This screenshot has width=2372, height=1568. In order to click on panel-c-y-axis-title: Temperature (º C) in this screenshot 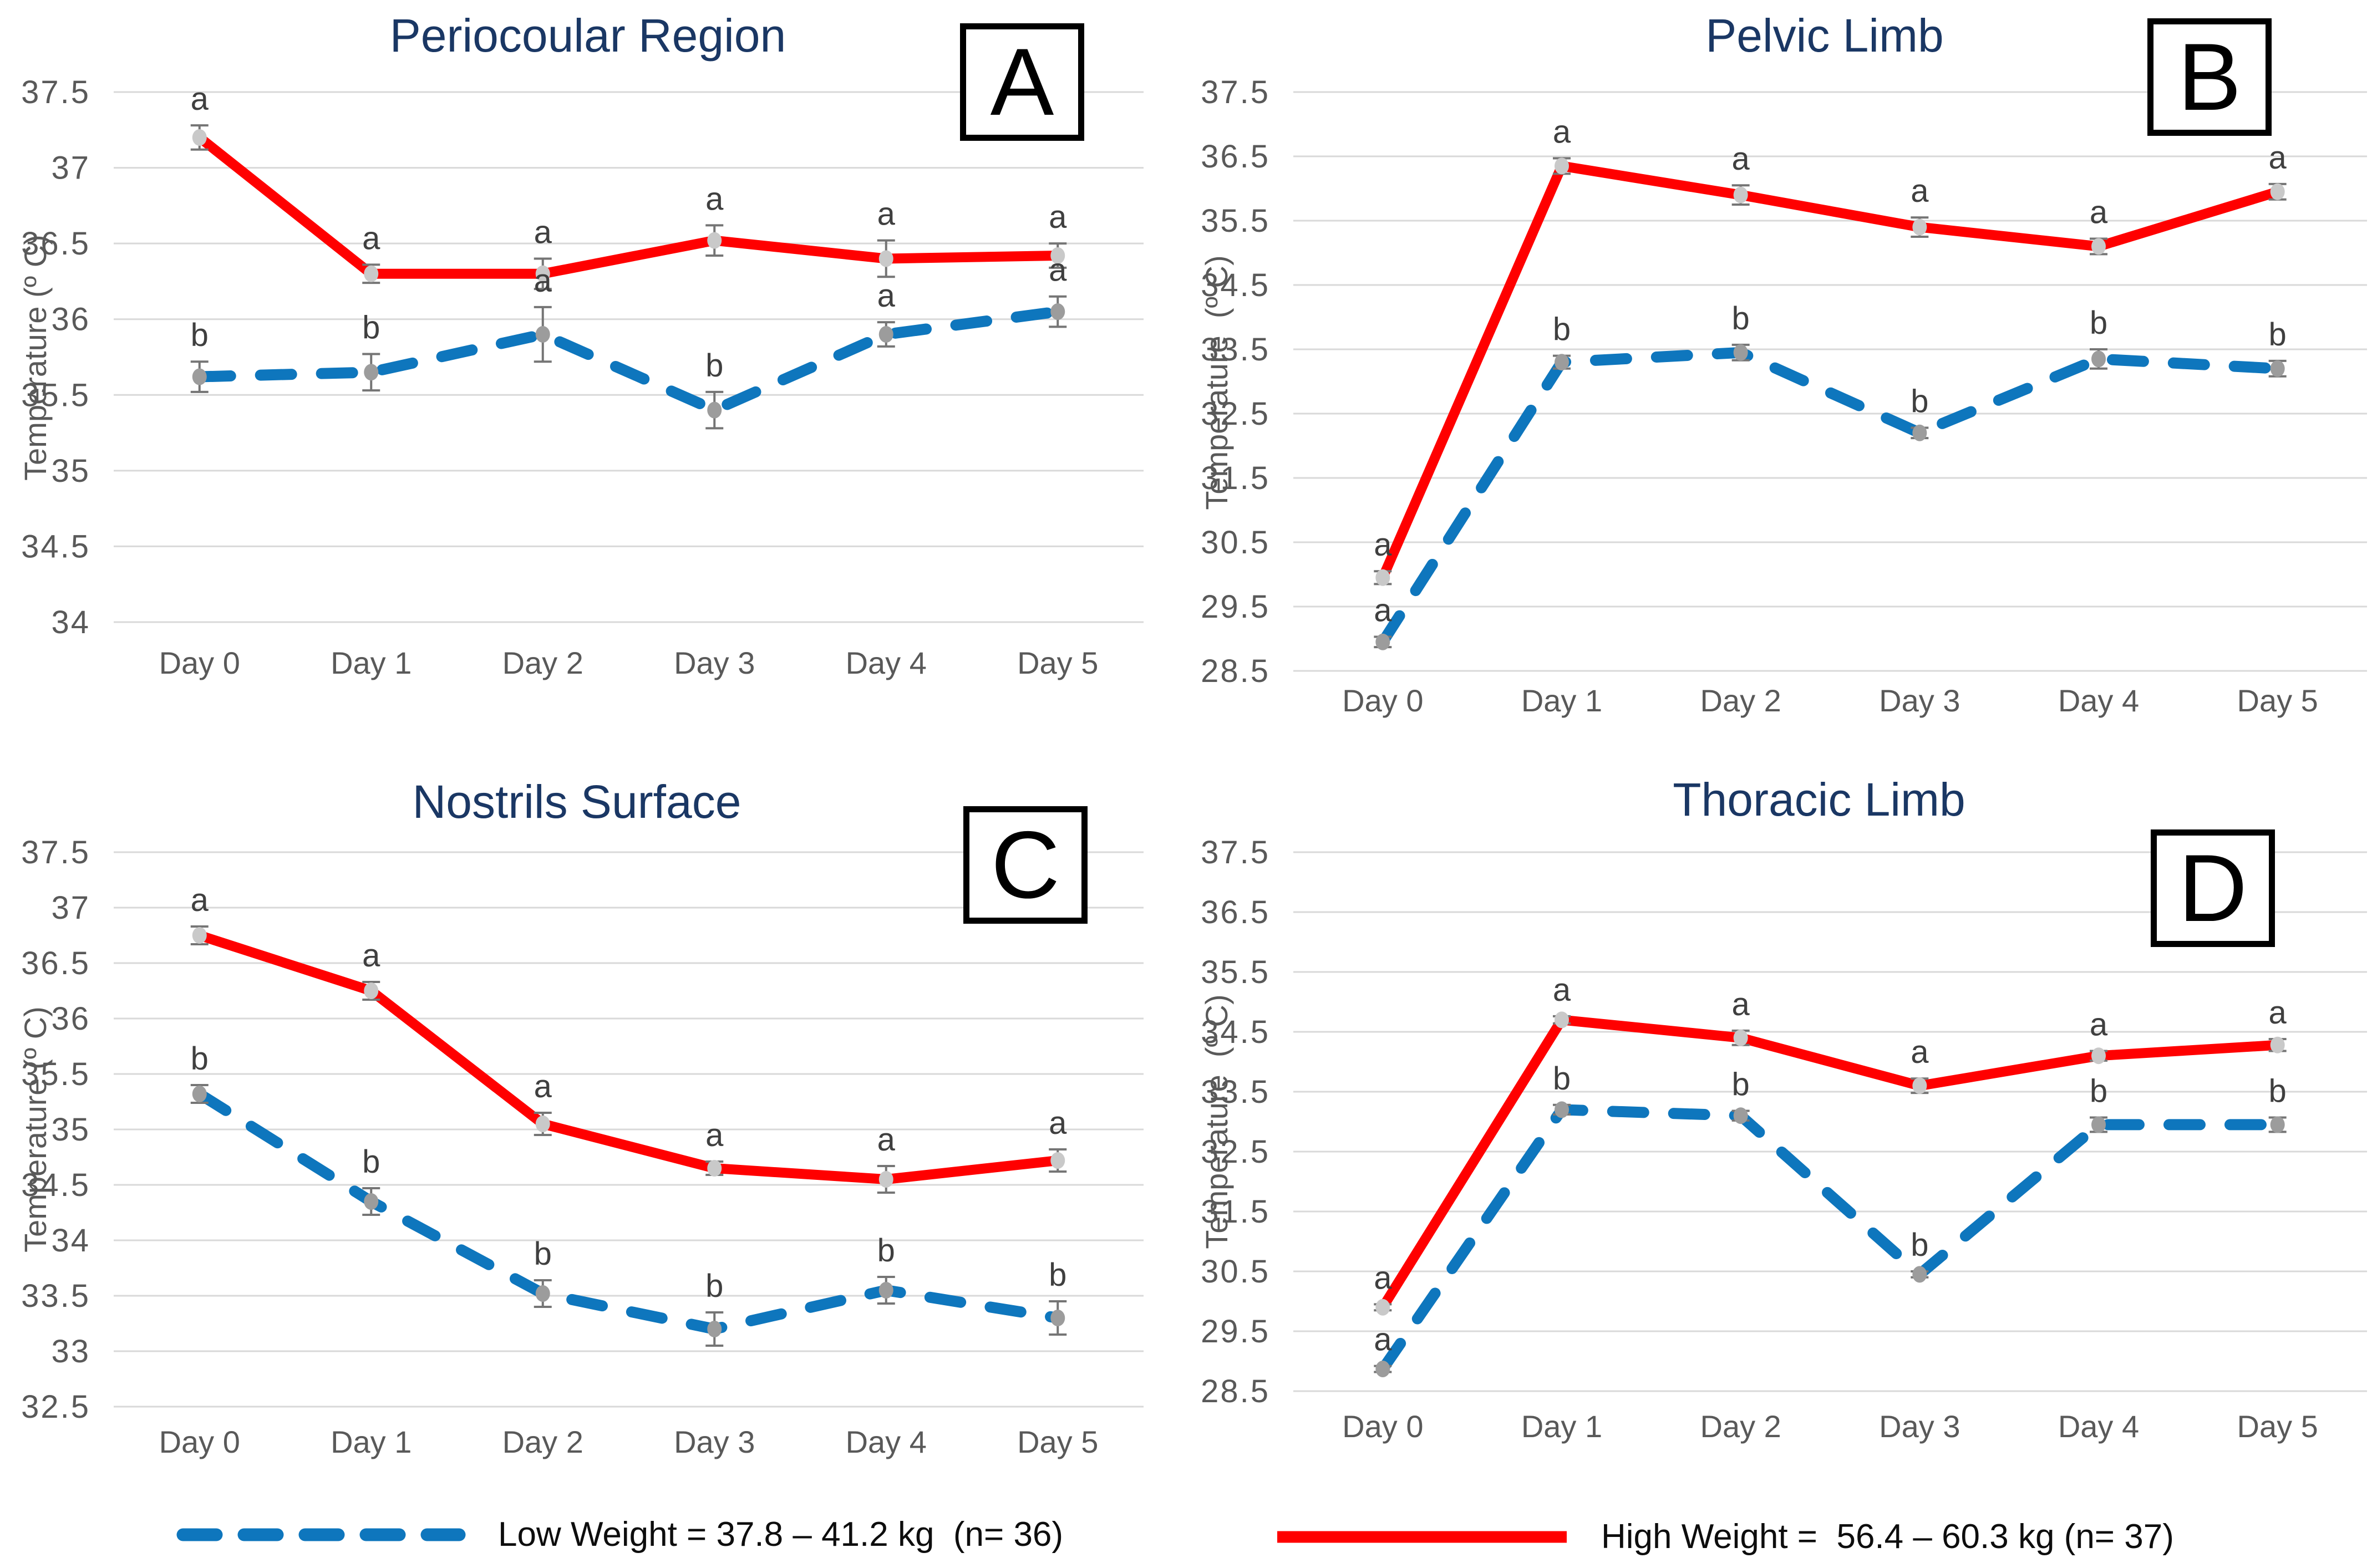, I will do `click(35, 1130)`.